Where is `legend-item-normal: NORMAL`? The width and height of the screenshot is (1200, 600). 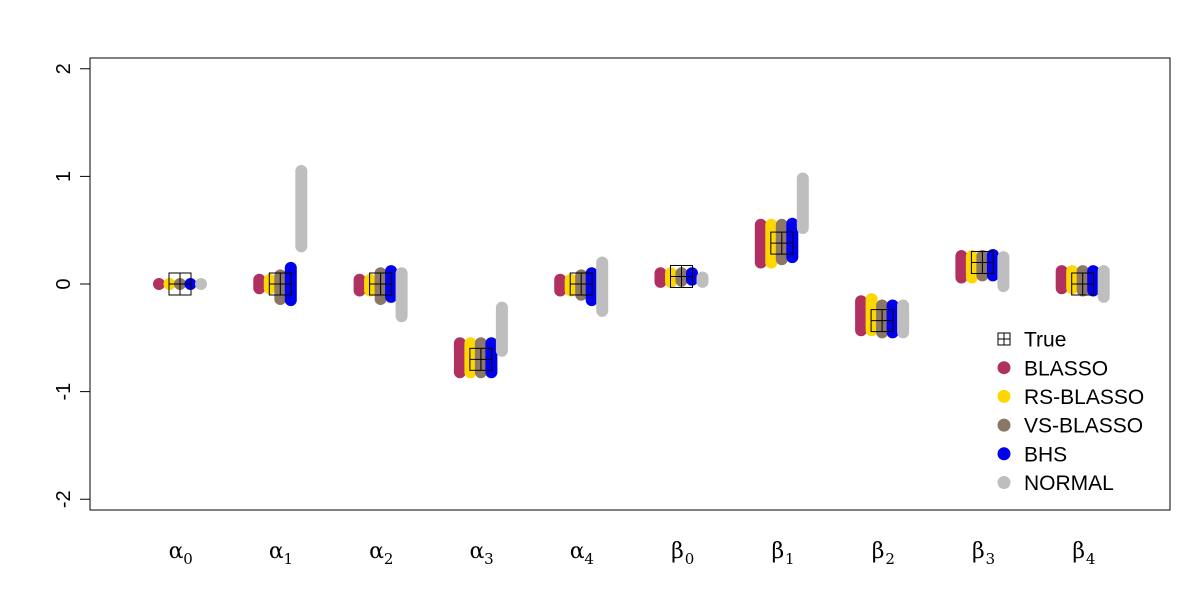
legend-item-normal: NORMAL is located at coordinates (1055, 483).